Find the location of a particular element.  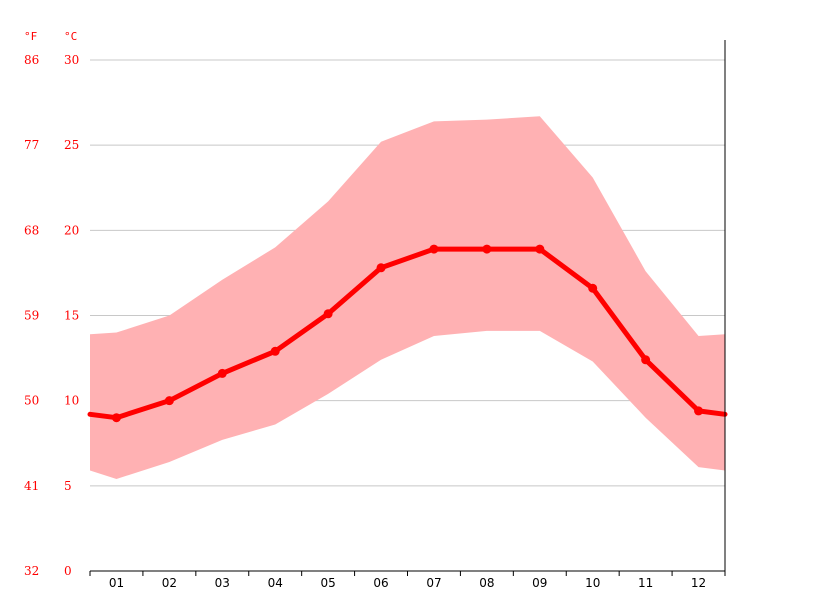

x-tick-label-02: 02 is located at coordinates (169, 583).